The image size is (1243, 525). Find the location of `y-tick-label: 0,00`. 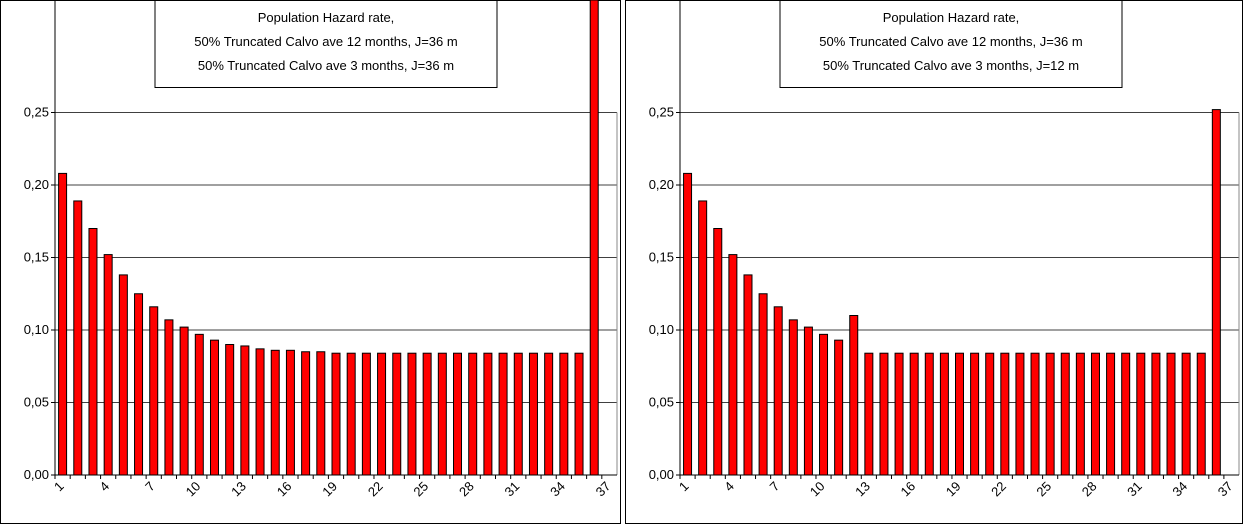

y-tick-label: 0,00 is located at coordinates (36, 474).